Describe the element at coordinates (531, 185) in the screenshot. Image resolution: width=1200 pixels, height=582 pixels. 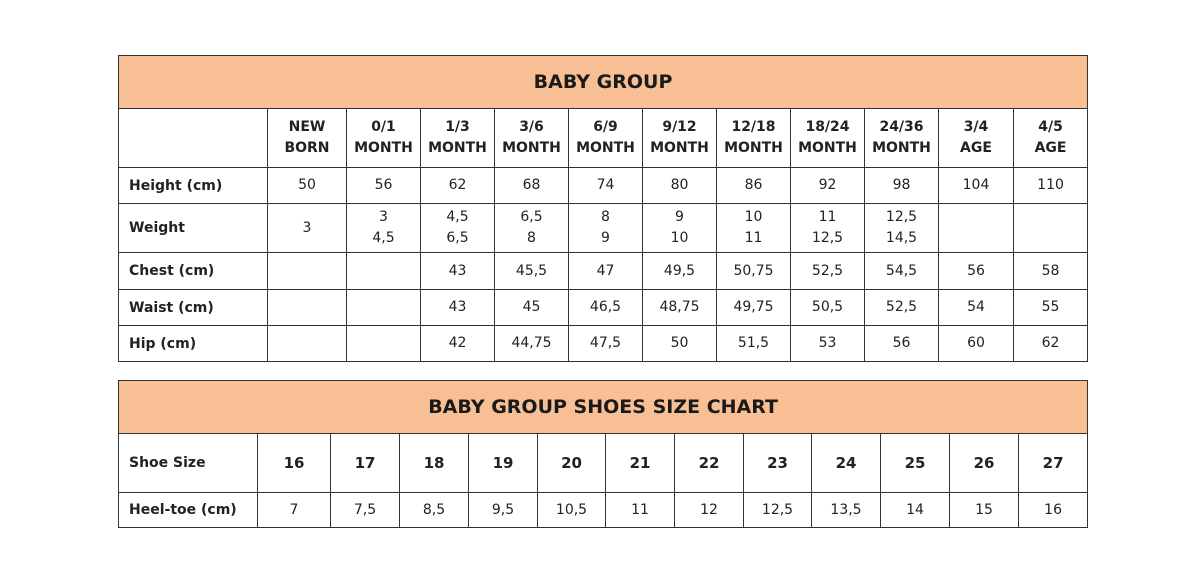
I see `cell-value: 68` at that location.